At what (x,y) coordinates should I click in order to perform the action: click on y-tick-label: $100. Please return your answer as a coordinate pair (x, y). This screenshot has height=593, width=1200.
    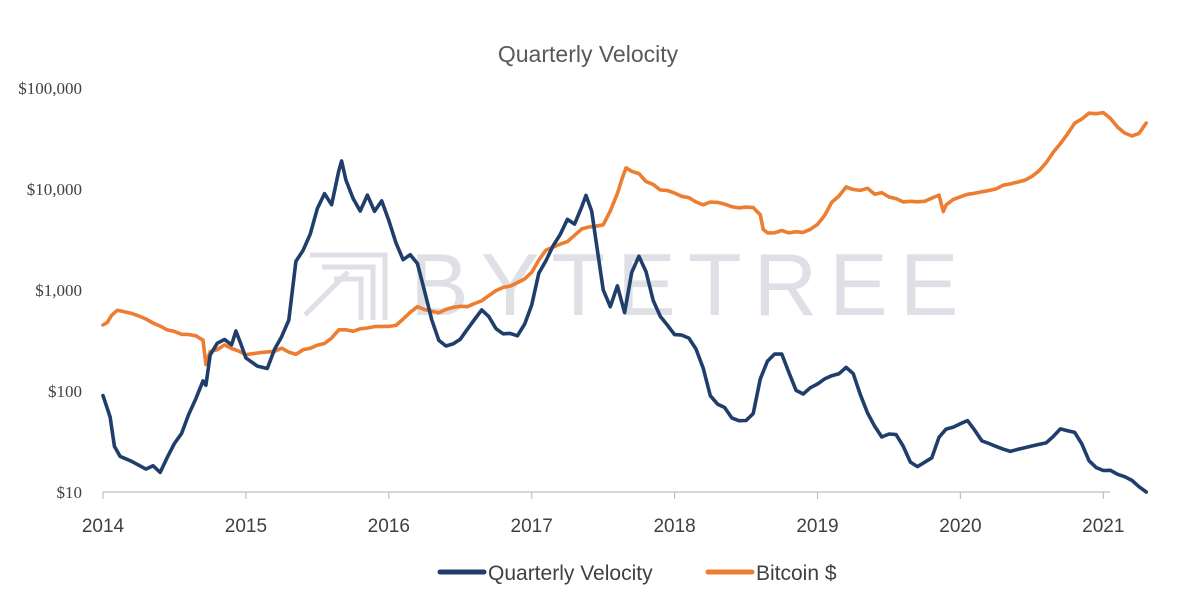
    Looking at the image, I should click on (65, 391).